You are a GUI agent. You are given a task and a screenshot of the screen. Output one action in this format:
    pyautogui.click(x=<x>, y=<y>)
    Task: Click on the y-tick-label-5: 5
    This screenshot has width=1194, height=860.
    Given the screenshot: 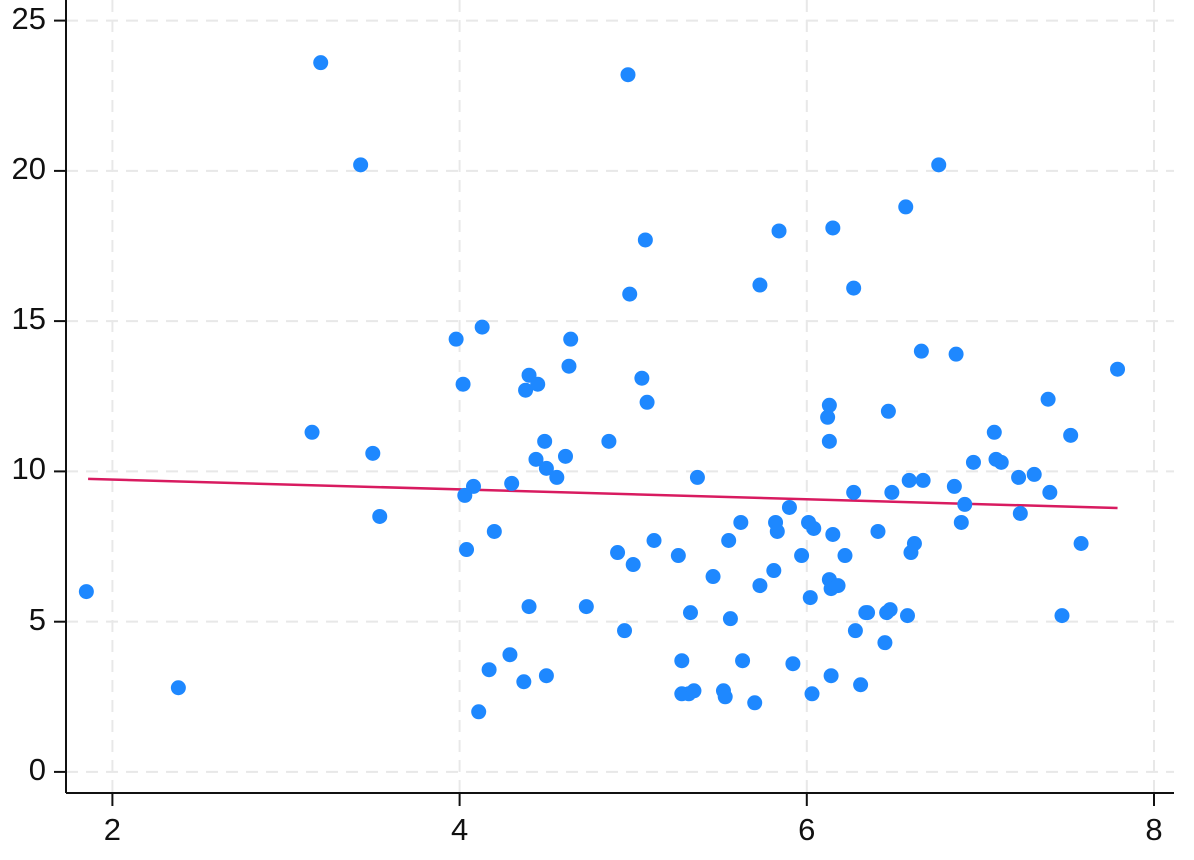 What is the action you would take?
    pyautogui.click(x=37, y=619)
    